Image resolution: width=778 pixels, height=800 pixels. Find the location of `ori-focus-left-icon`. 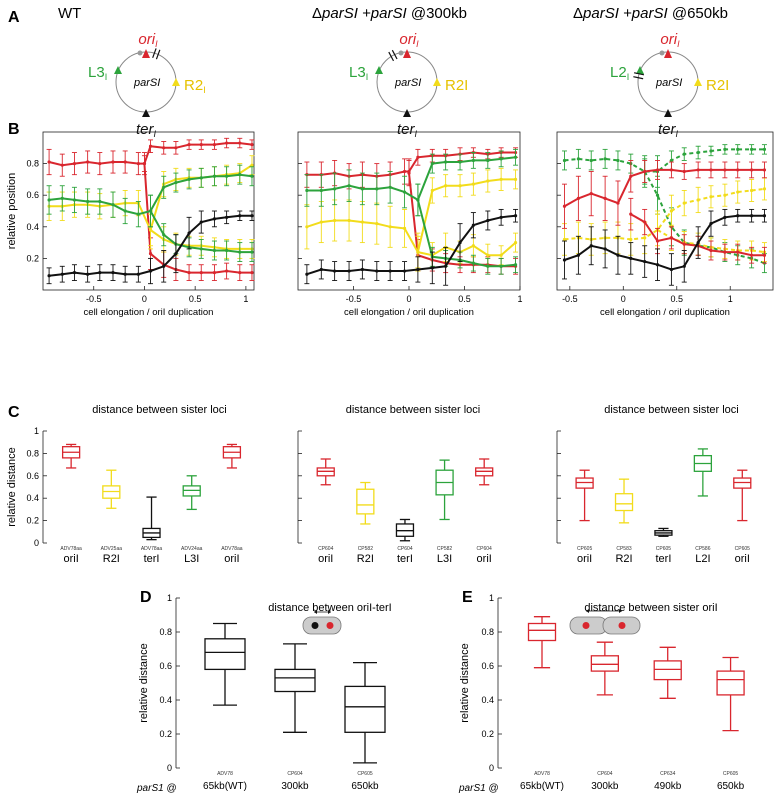

ori-focus-left-icon is located at coordinates (586, 625).